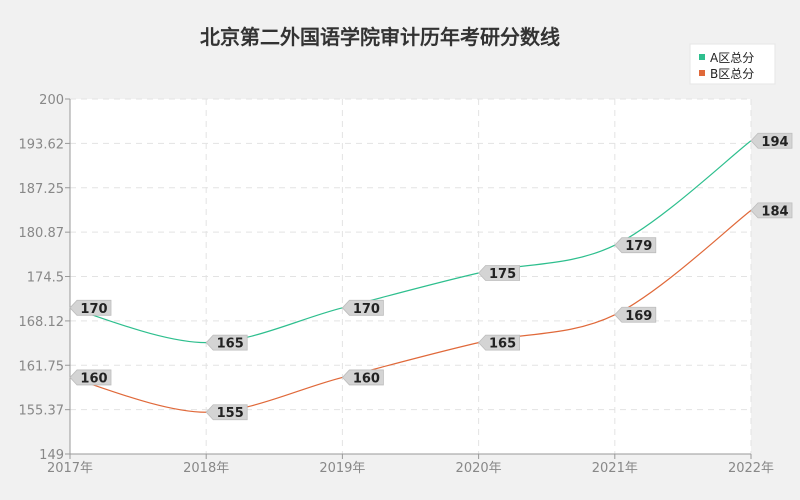 This screenshot has width=800, height=500. What do you see at coordinates (230, 413) in the screenshot?
I see `data-label-text: 155` at bounding box center [230, 413].